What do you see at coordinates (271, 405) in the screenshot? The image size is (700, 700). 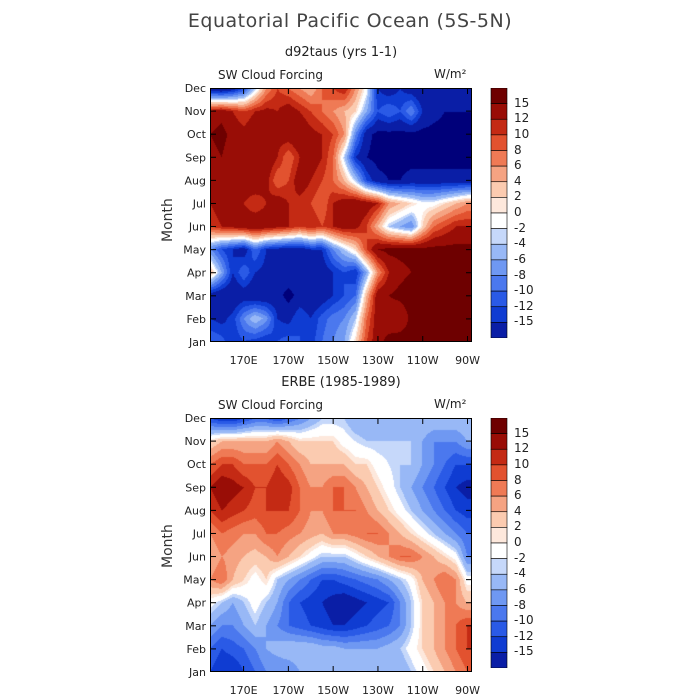 I see `panel-2-variable-label: SW Cloud Forcing` at bounding box center [271, 405].